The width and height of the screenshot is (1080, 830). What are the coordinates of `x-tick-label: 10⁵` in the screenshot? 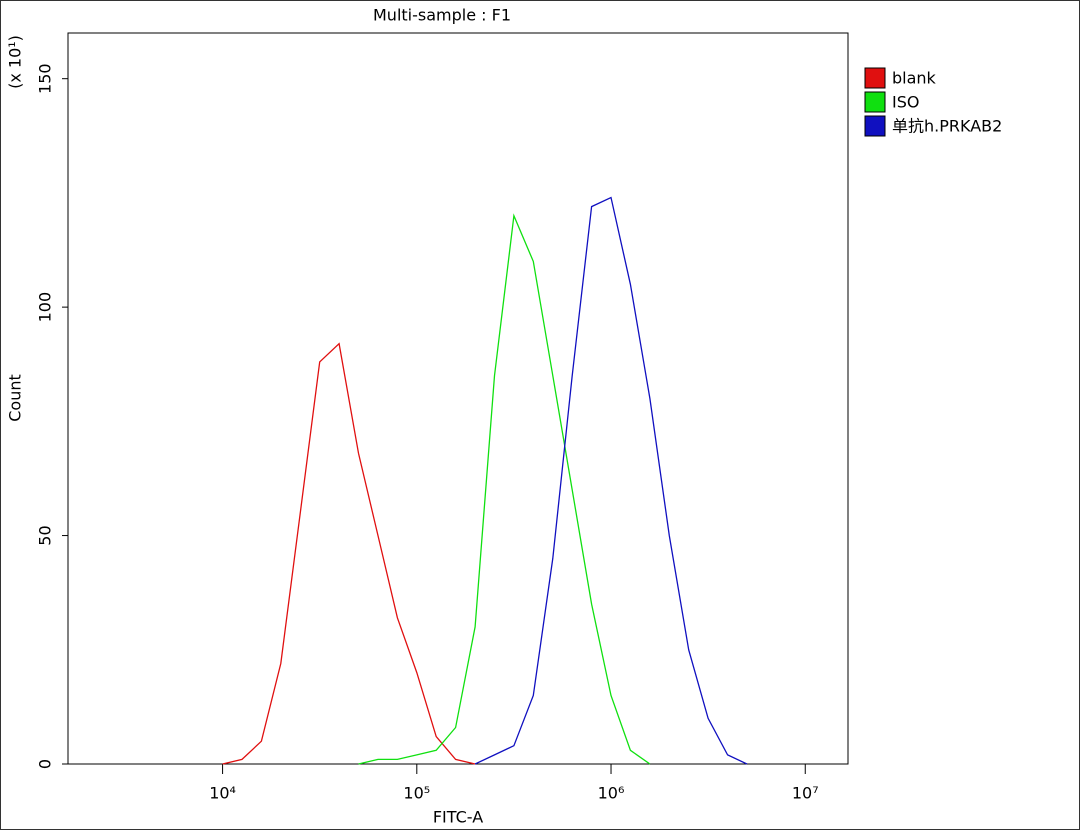 It's located at (416, 793).